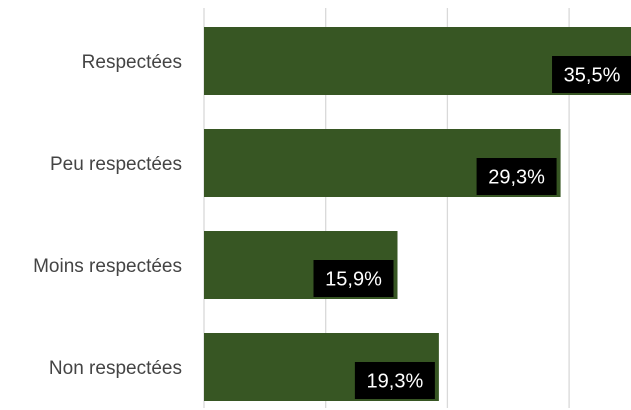 Image resolution: width=631 pixels, height=410 pixels. I want to click on category-label-0: Respectées, so click(132, 62).